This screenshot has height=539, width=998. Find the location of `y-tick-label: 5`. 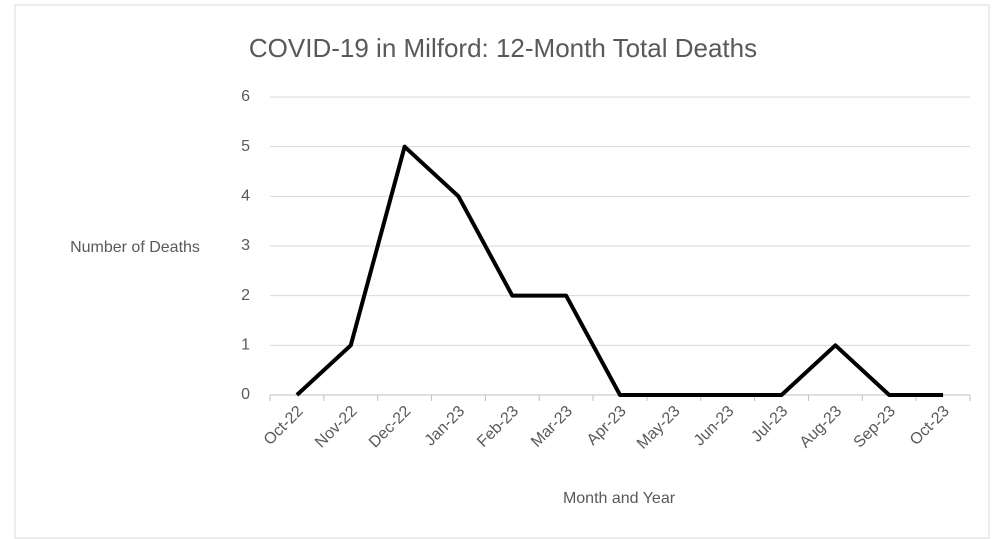

y-tick-label: 5 is located at coordinates (245, 146).